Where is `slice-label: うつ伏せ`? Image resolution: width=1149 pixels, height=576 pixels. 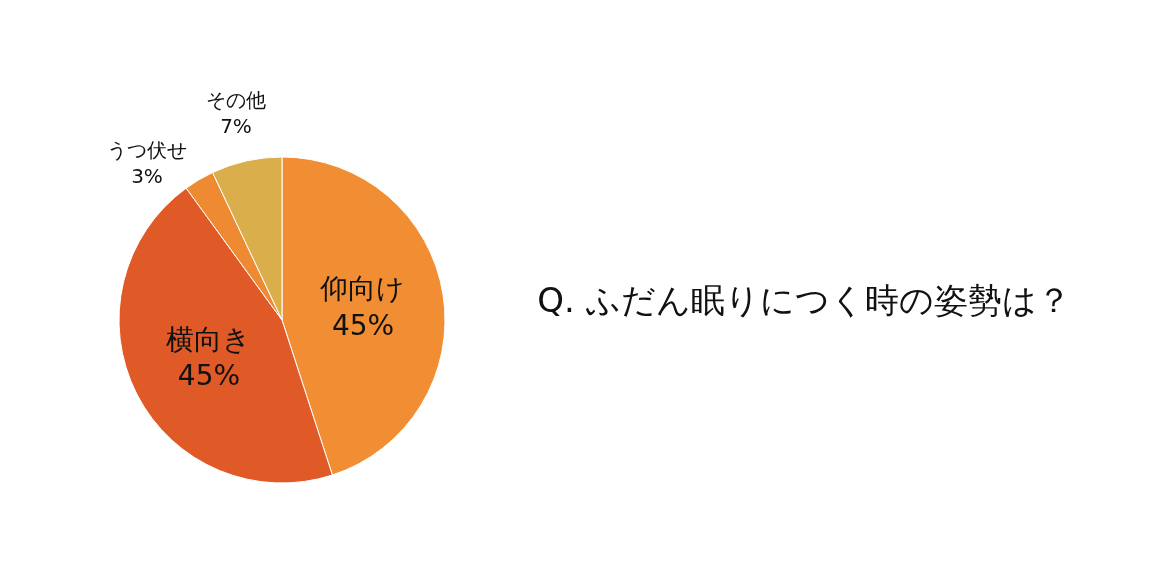
slice-label: うつ伏せ is located at coordinates (147, 150).